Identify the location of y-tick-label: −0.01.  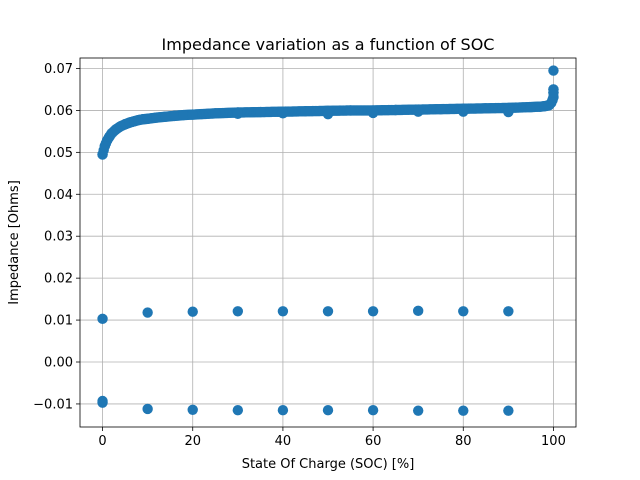
(53, 404).